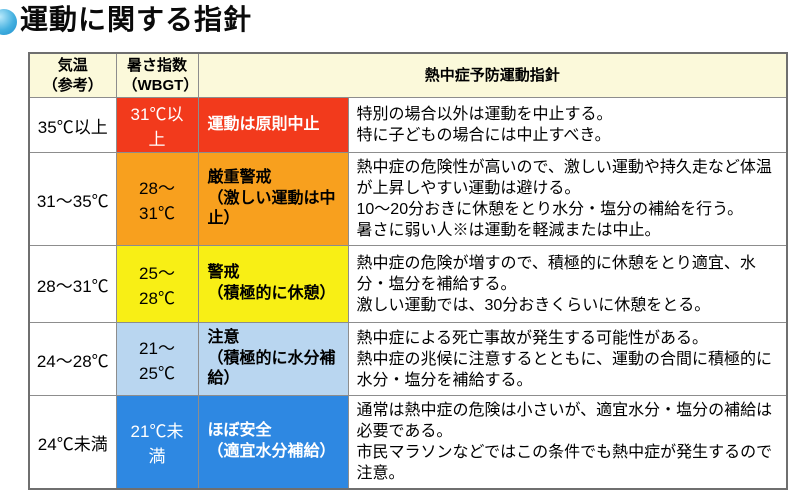 This screenshot has width=800, height=490. Describe the element at coordinates (273, 284) in the screenshot. I see `category-cell: 警戒 （積極的に休憩）` at that location.